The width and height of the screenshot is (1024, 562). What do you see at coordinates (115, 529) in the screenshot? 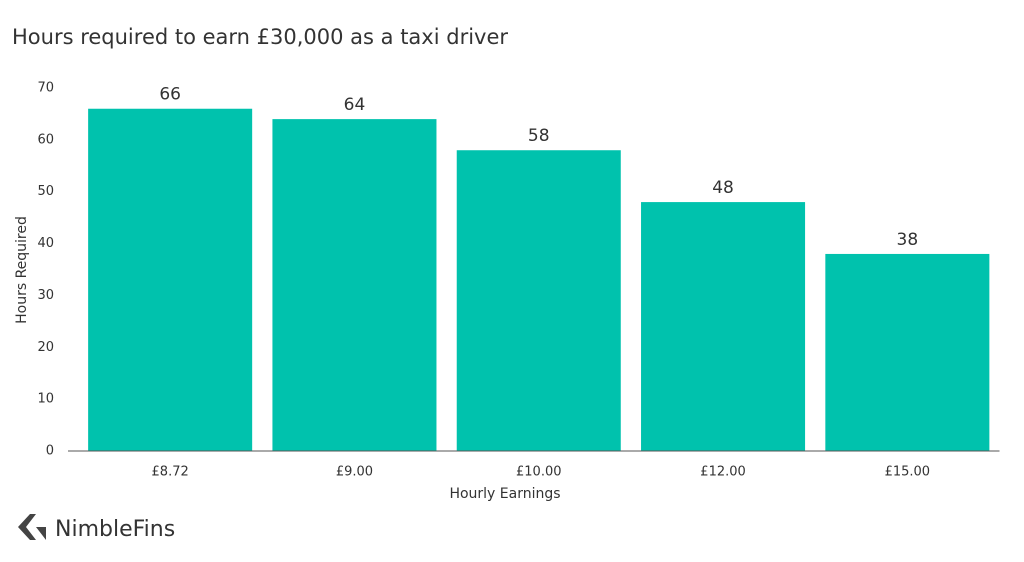
I see `brand-name: NimbleFins` at bounding box center [115, 529].